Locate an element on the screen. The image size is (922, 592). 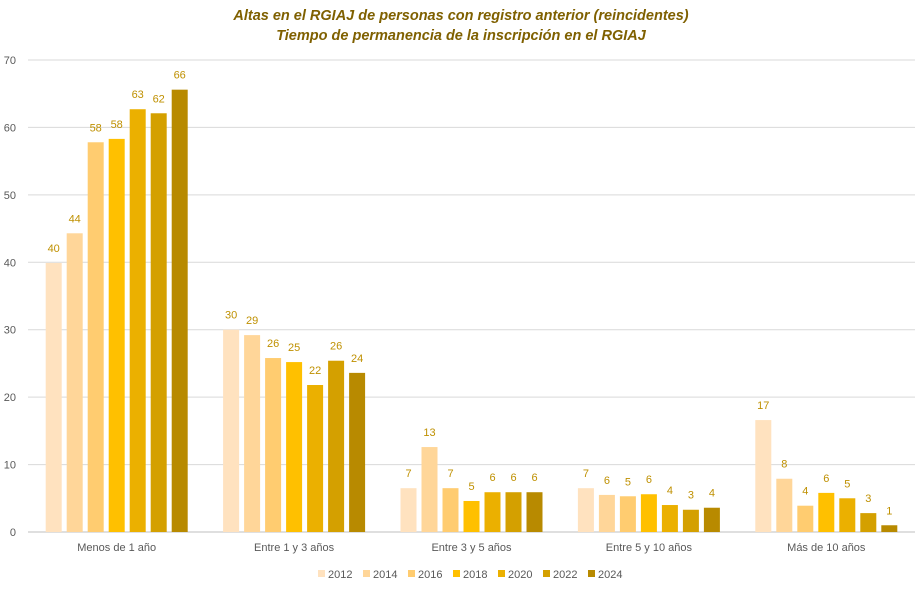
data-label: 25 is located at coordinates (294, 348).